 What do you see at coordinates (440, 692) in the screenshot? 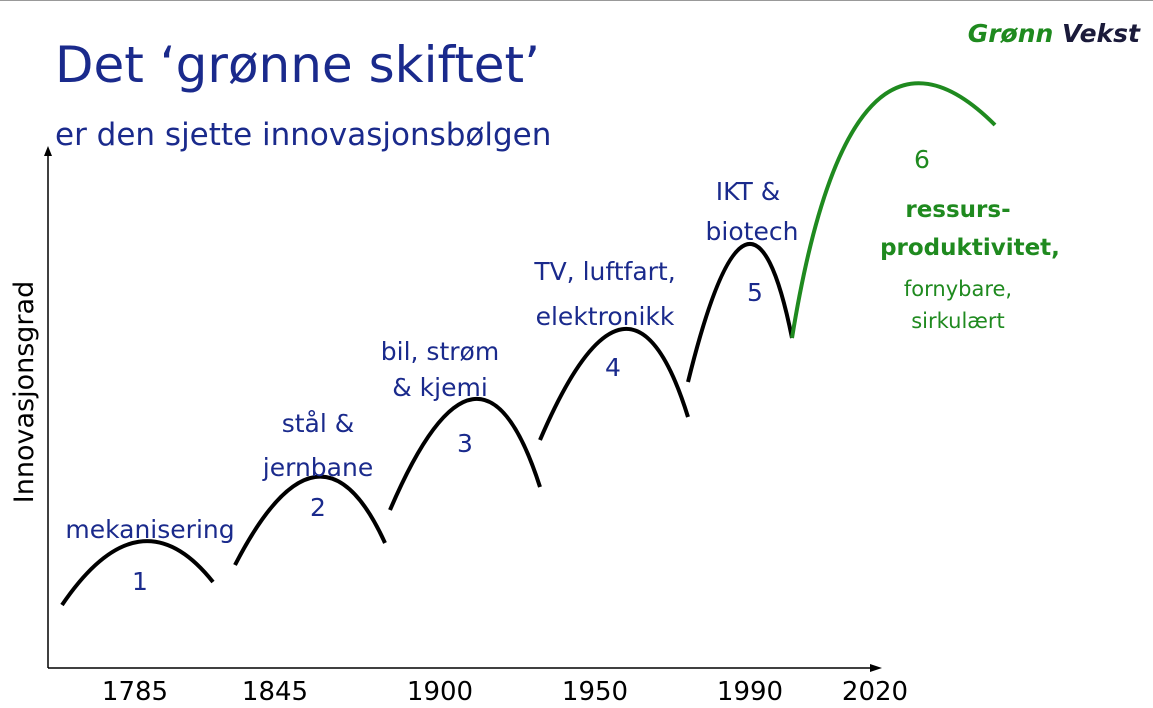
I see `x-label: 1900` at bounding box center [440, 692].